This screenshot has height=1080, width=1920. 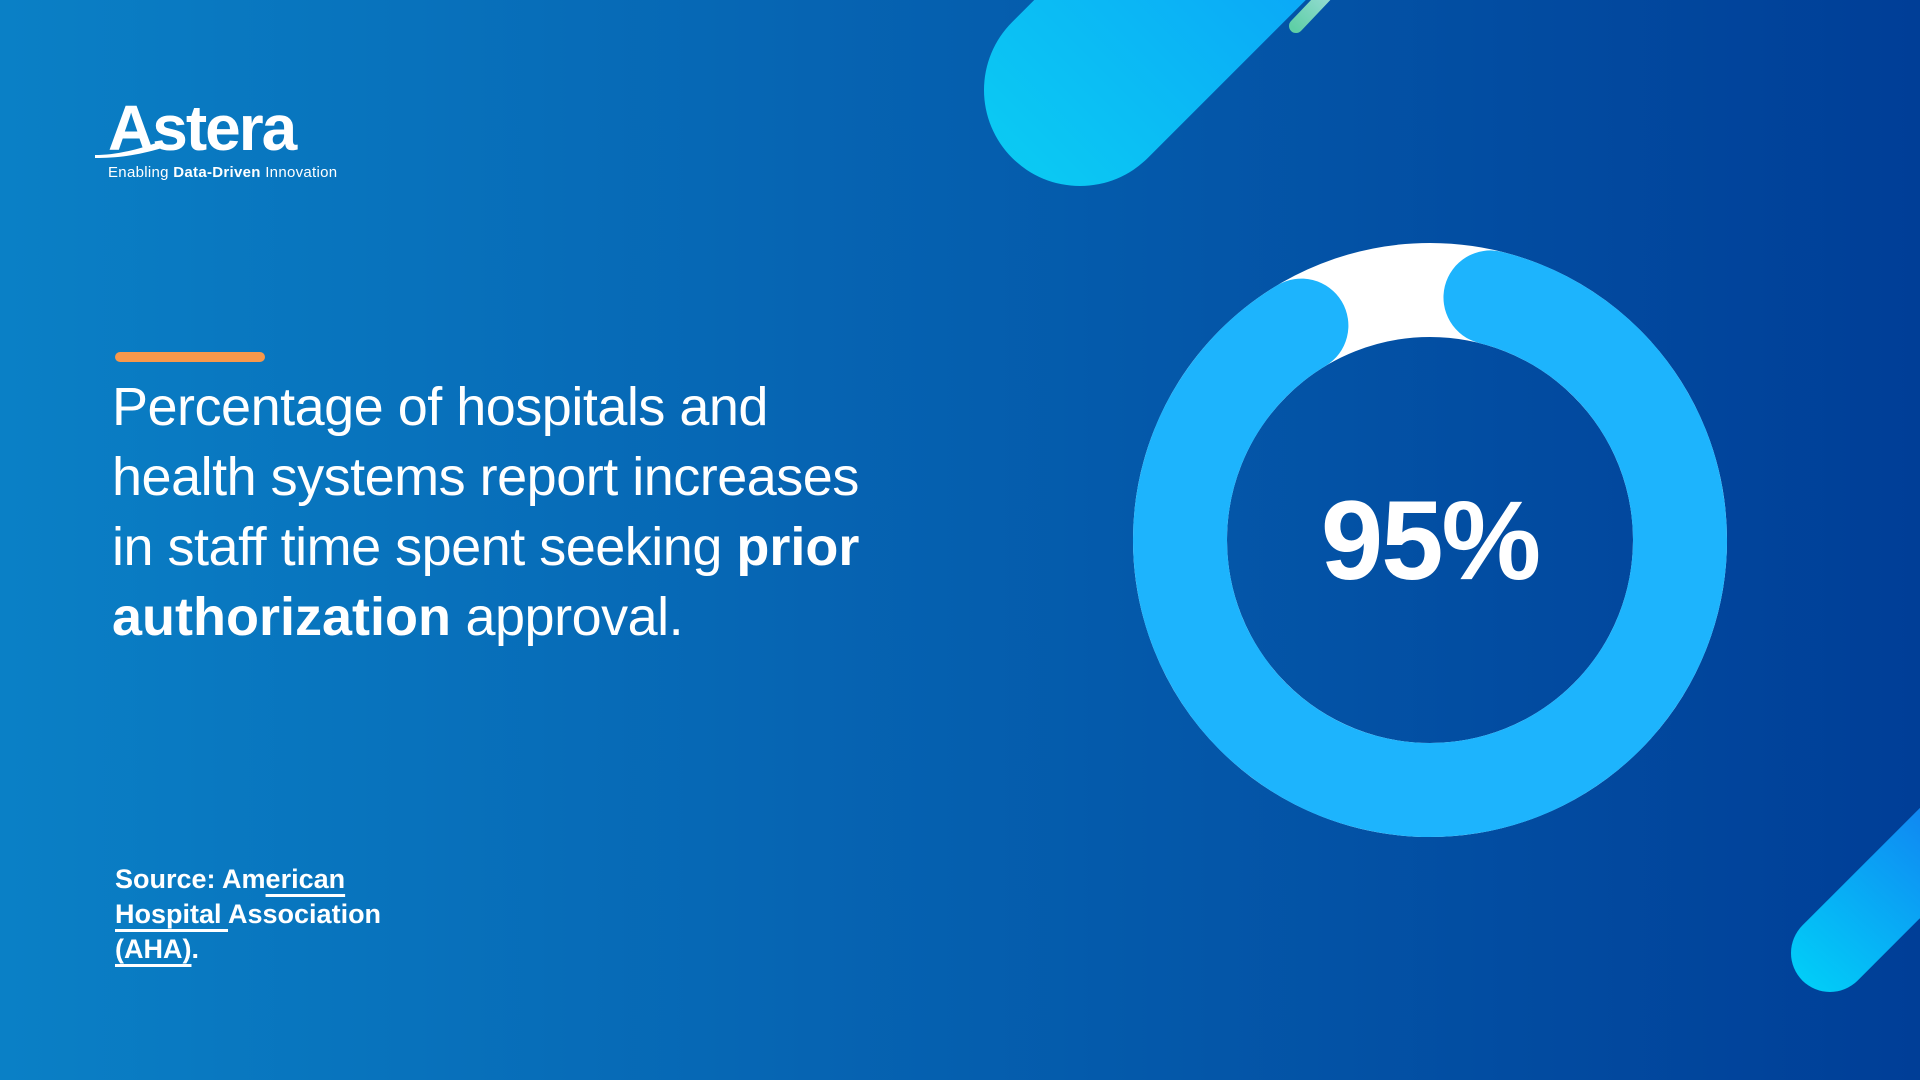 What do you see at coordinates (153, 949) in the screenshot?
I see `source-link: (AHA)` at bounding box center [153, 949].